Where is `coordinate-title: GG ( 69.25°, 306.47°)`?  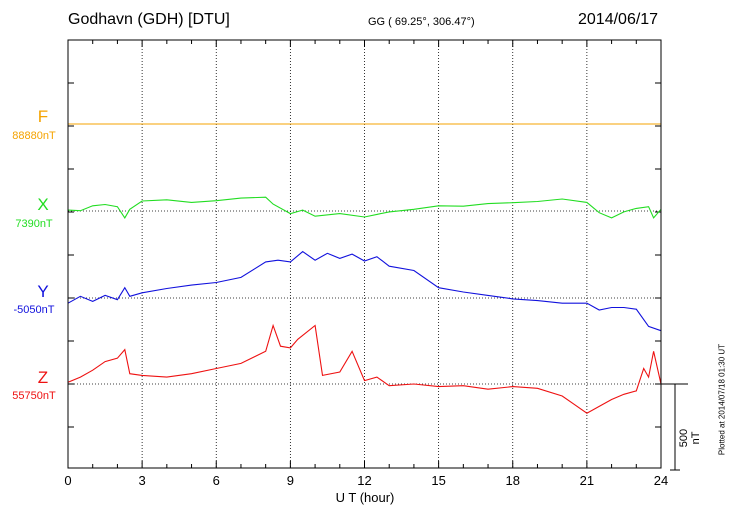 coordinate-title: GG ( 69.25°, 306.47°) is located at coordinates (421, 22).